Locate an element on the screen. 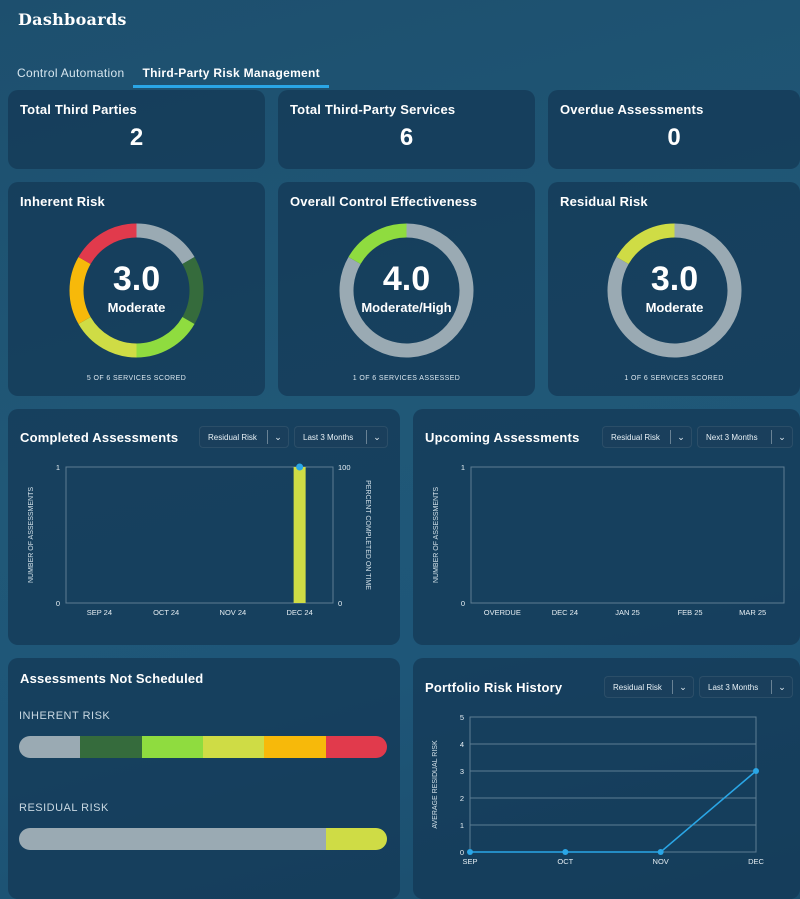 The height and width of the screenshot is (899, 800). y-tick-label: 4 is located at coordinates (462, 744).